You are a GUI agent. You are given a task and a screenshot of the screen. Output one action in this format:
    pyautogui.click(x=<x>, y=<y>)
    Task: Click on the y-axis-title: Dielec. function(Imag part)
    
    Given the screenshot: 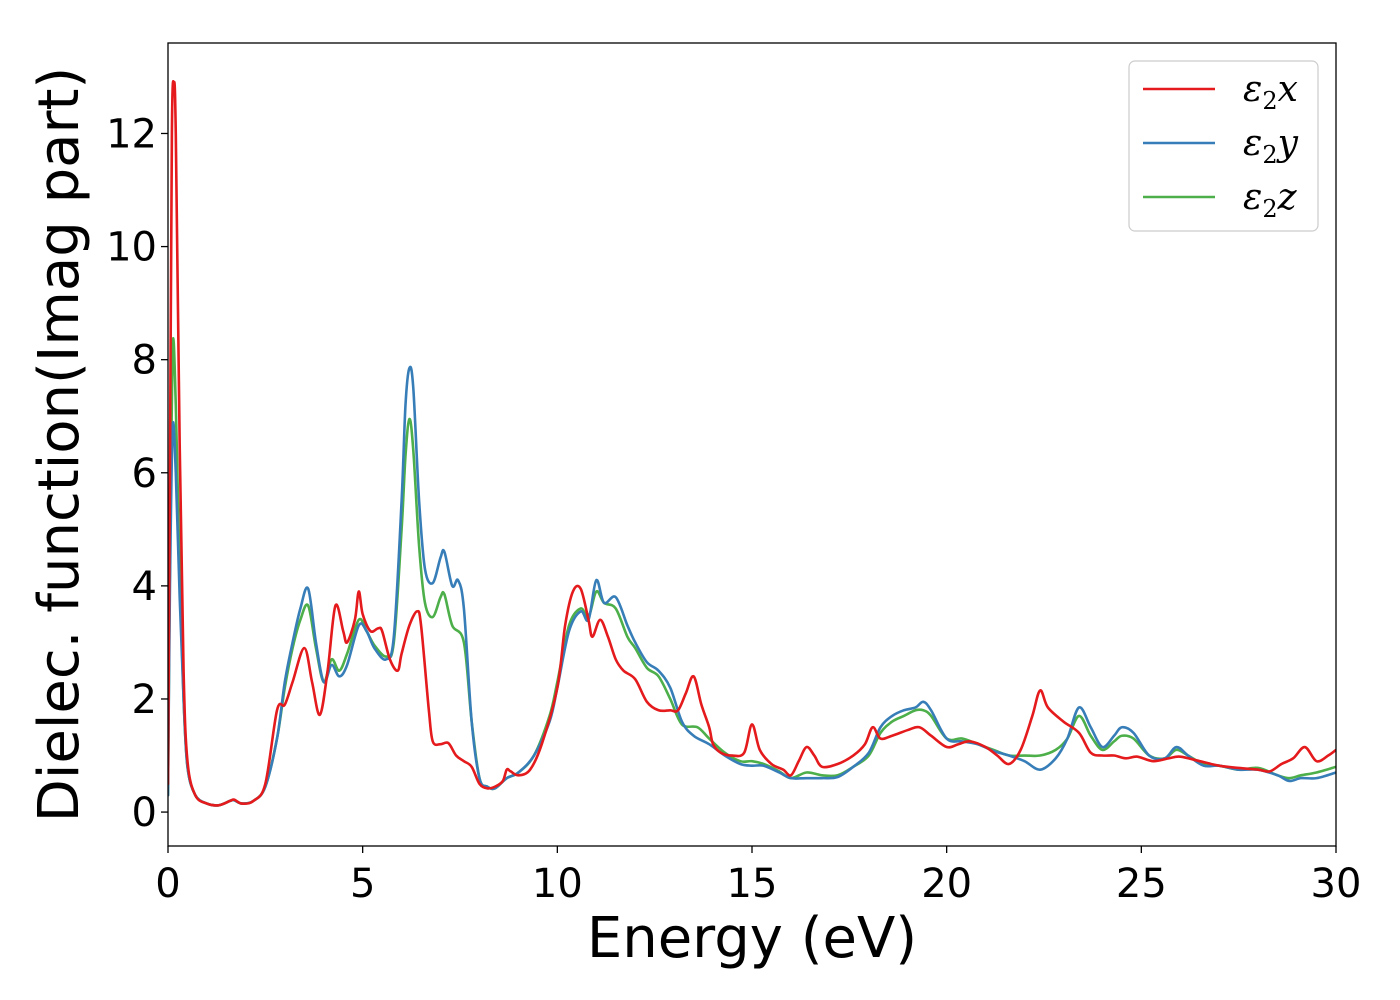 What is the action you would take?
    pyautogui.click(x=59, y=445)
    